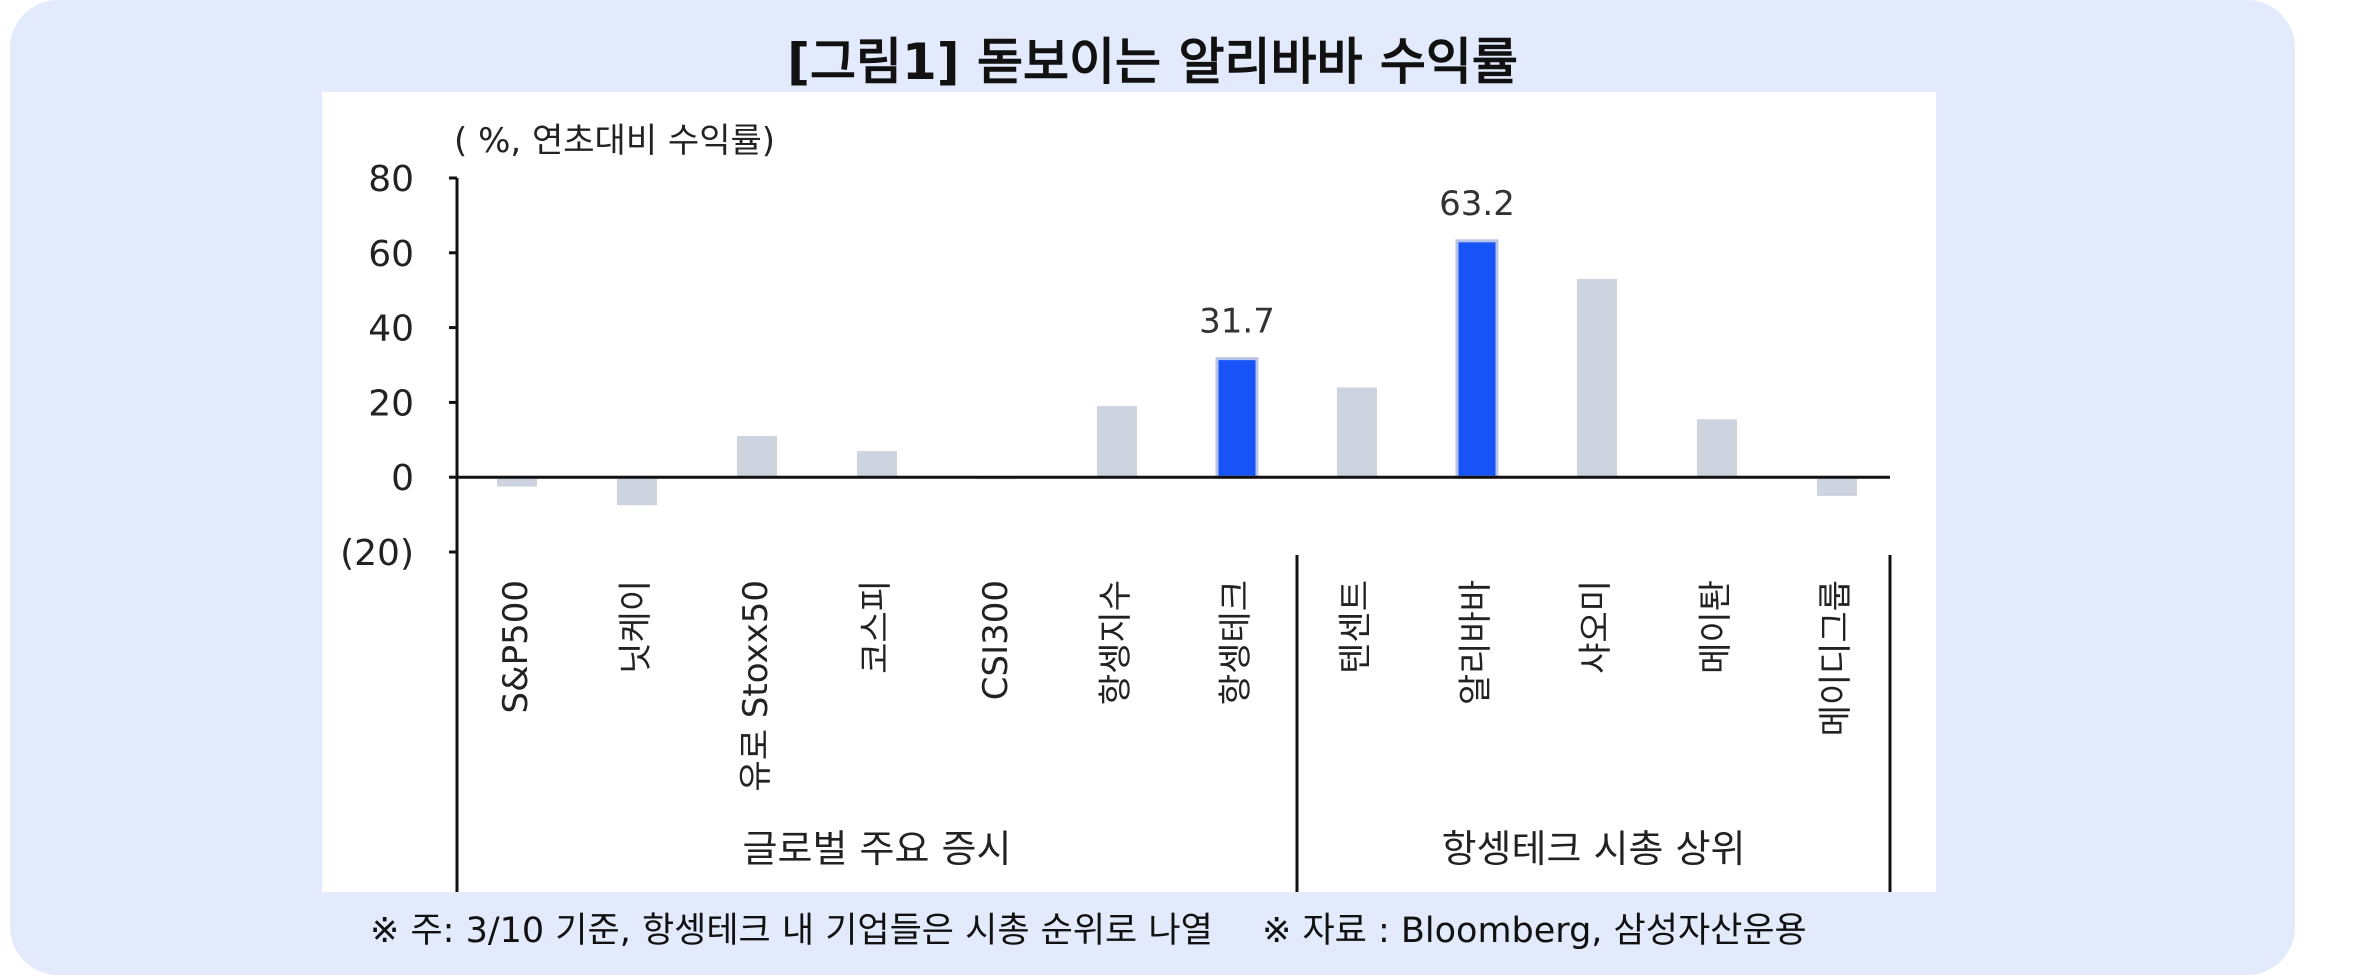  Describe the element at coordinates (1356, 627) in the screenshot. I see `category-label: 텐센트` at that location.